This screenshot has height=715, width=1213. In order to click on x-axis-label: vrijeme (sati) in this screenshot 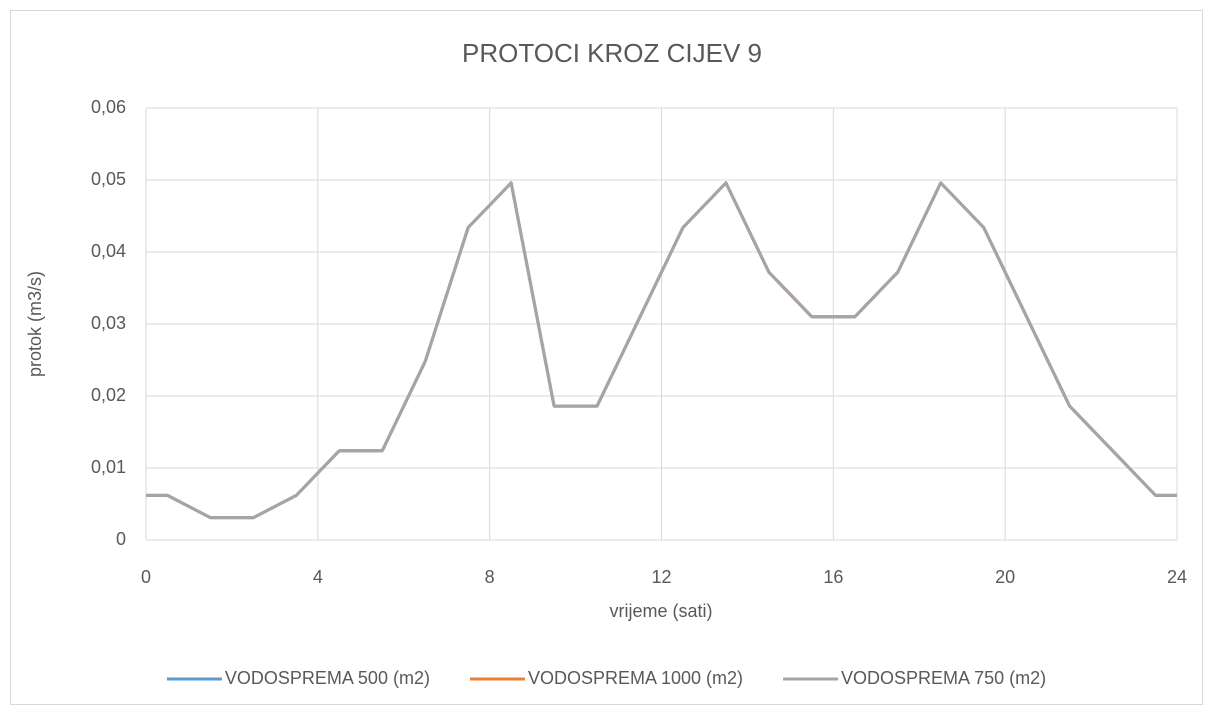, I will do `click(660, 611)`.